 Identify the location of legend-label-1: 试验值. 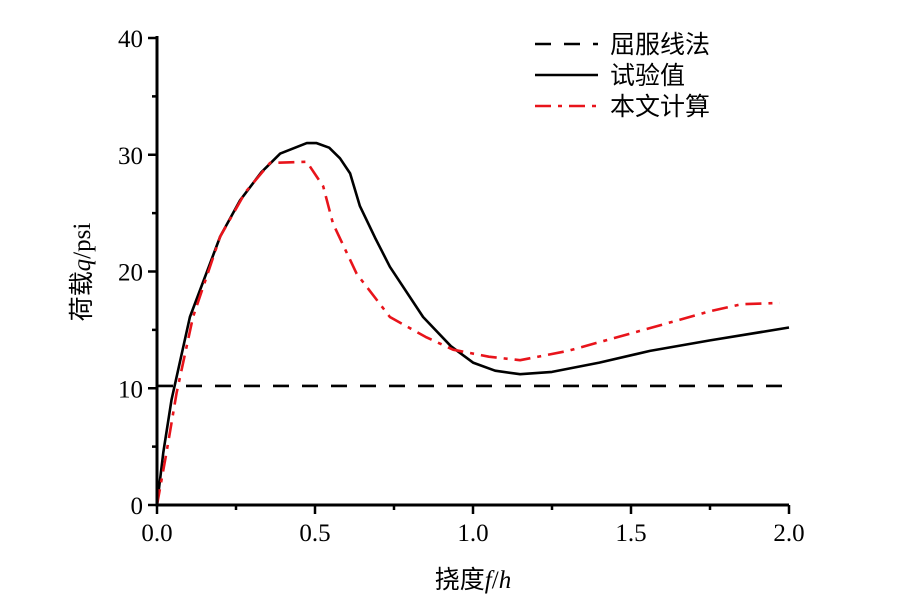
(647, 76).